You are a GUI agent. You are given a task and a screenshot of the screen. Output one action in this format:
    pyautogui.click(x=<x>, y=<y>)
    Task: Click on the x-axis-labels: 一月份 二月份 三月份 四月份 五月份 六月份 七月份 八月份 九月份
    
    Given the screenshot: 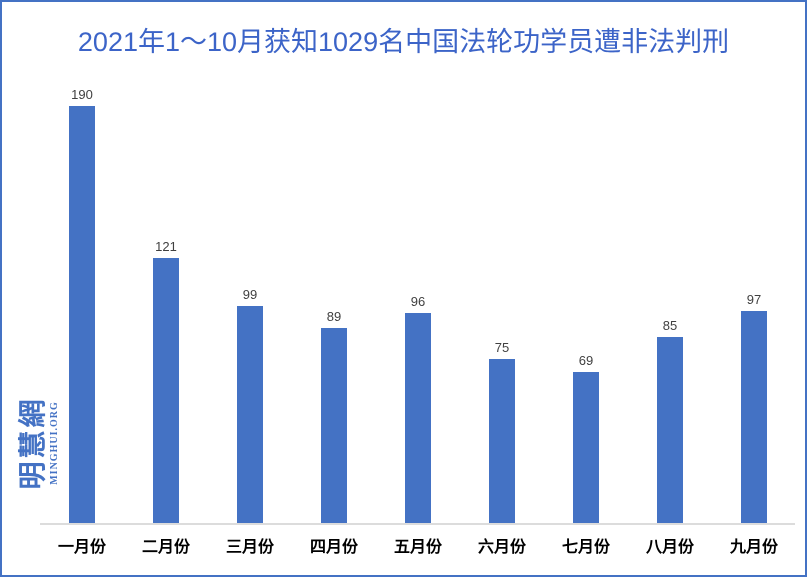 What is the action you would take?
    pyautogui.click(x=418, y=545)
    